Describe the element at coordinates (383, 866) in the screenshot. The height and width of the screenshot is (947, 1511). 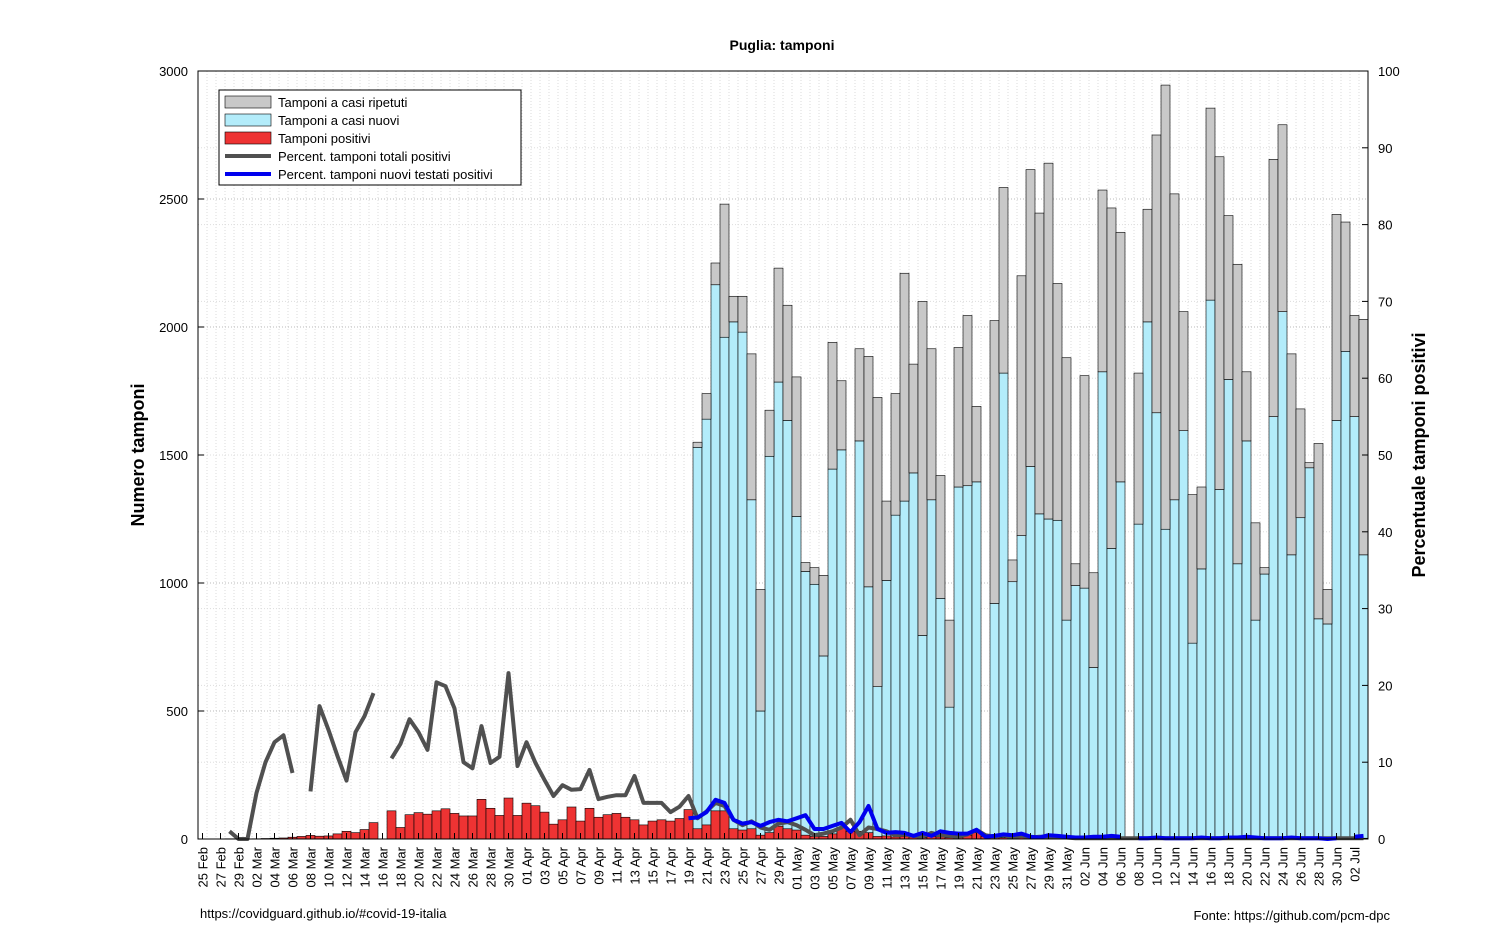
I see `x-tick-label: 16 Mar` at that location.